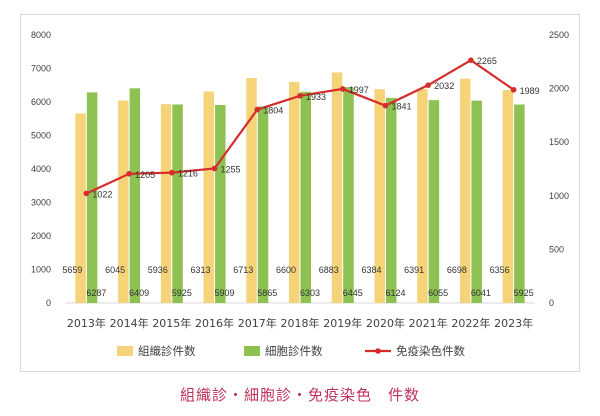  I want to click on data-label-soshiki: 6384, so click(371, 270).